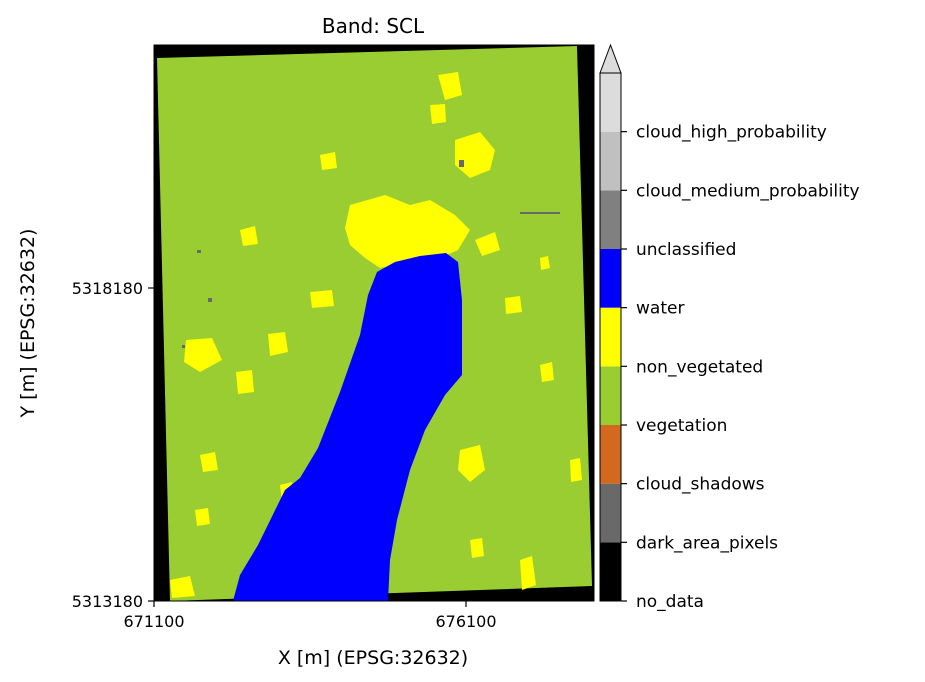 The width and height of the screenshot is (925, 682). I want to click on colorbar-label-unclassified: unclassified, so click(686, 250).